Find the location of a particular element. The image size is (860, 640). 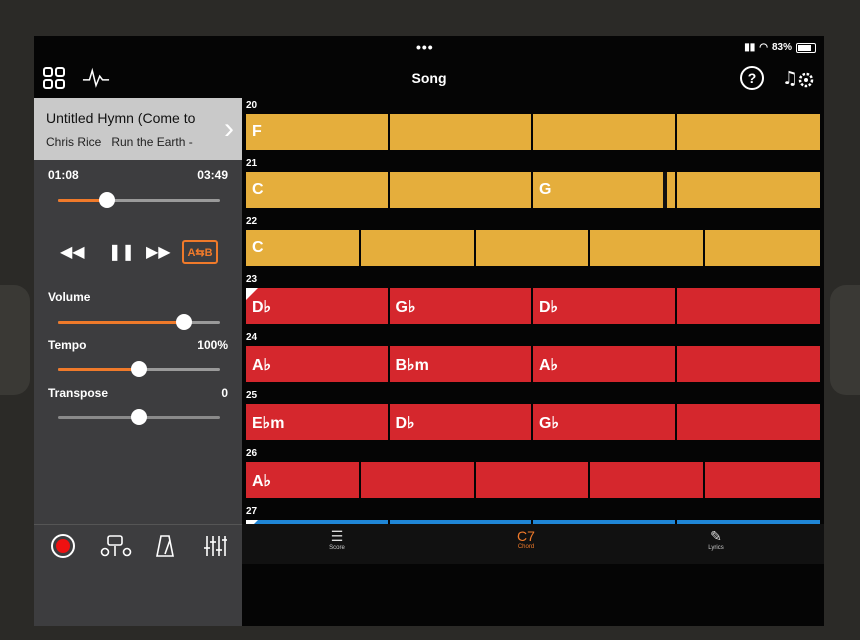

chord-label: G is located at coordinates (545, 189).